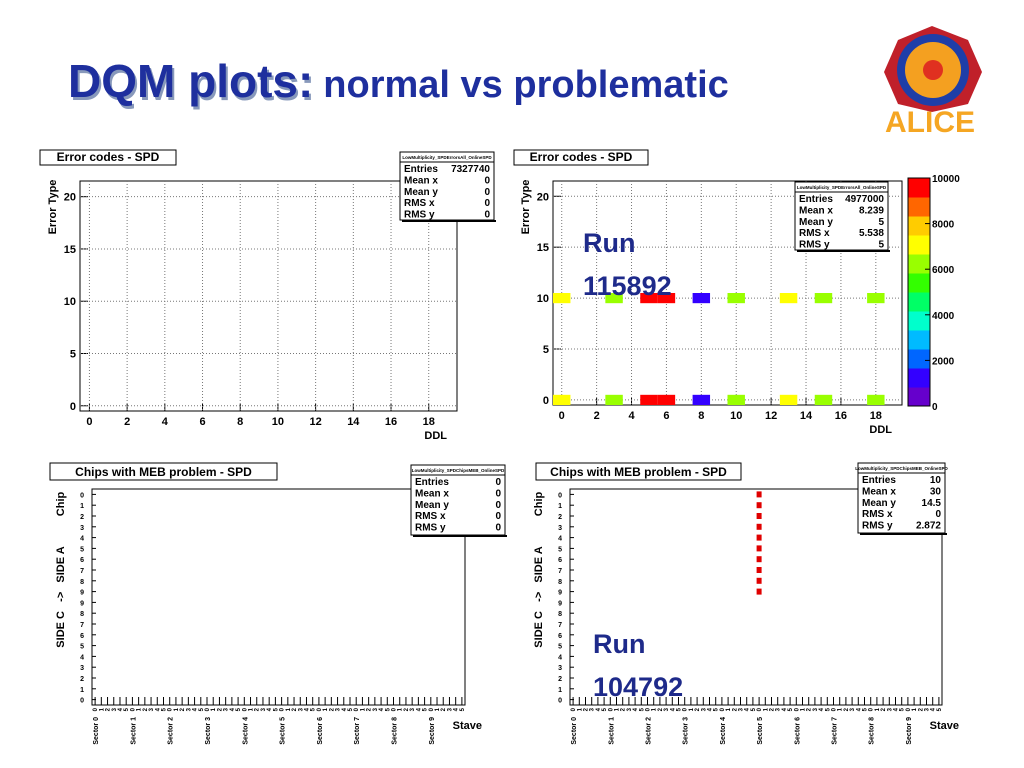 Image resolution: width=1024 pixels, height=768 pixels. What do you see at coordinates (619, 644) in the screenshot?
I see `annotation: Run` at bounding box center [619, 644].